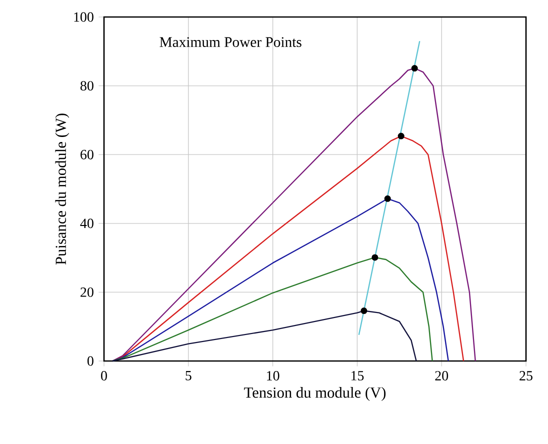 The height and width of the screenshot is (444, 548). Describe the element at coordinates (357, 375) in the screenshot. I see `x-tick-label: 15` at that location.